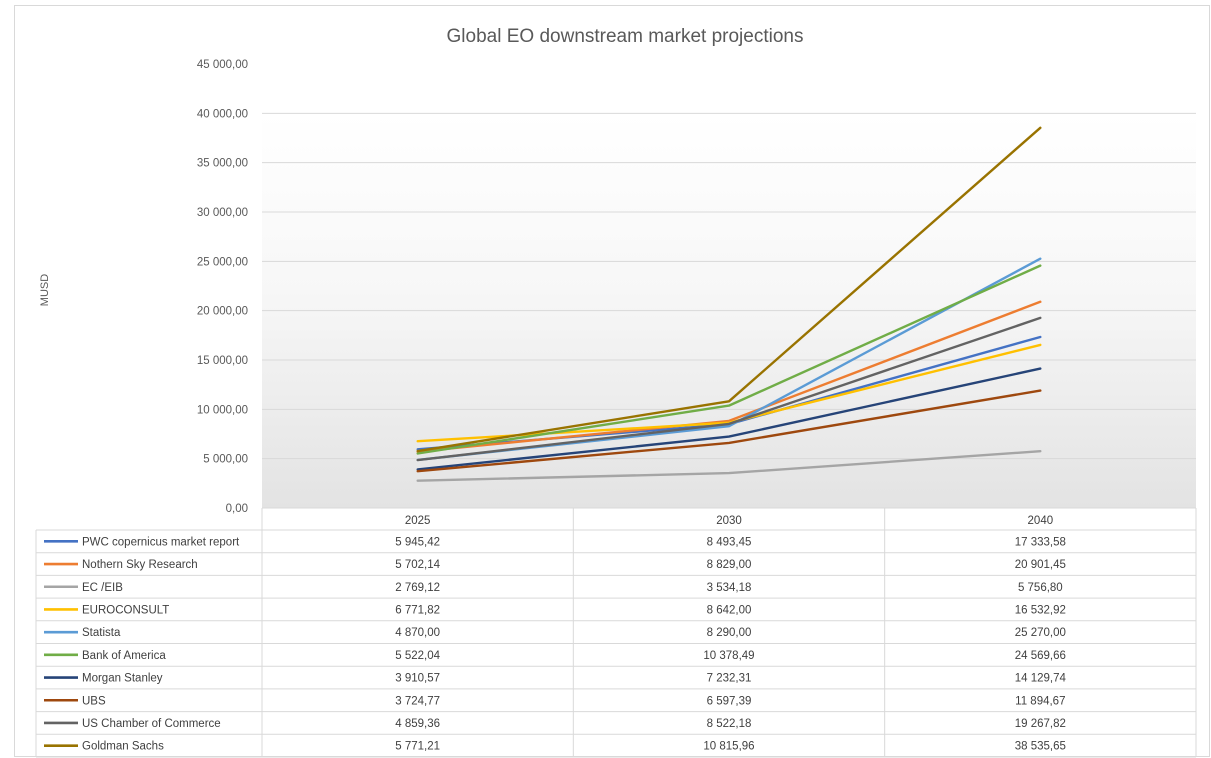  Describe the element at coordinates (222, 410) in the screenshot. I see `y-tick-label: 10 000,00` at that location.